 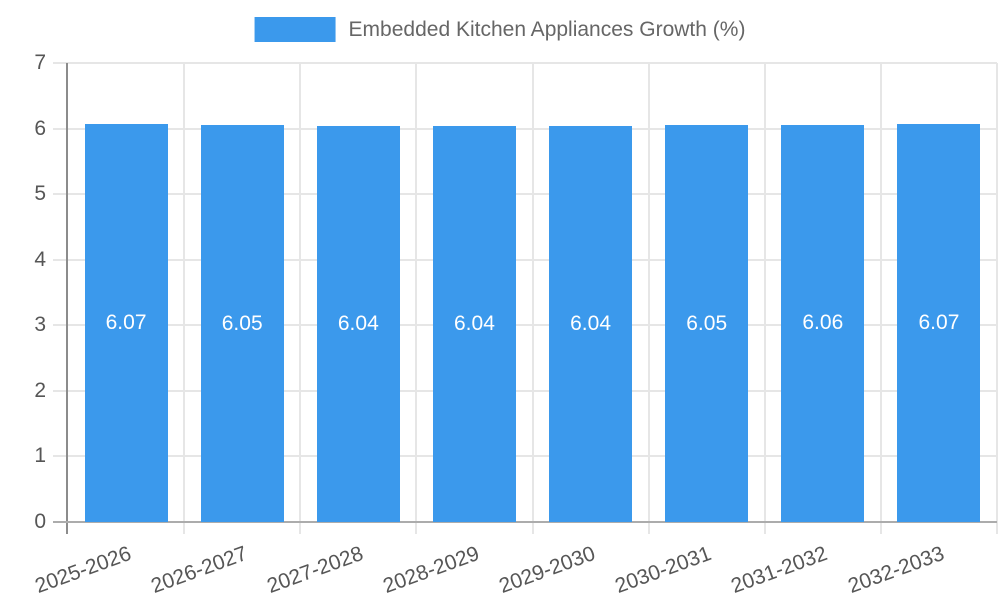 What do you see at coordinates (40, 194) in the screenshot?
I see `y-axis-tick-label: 5` at bounding box center [40, 194].